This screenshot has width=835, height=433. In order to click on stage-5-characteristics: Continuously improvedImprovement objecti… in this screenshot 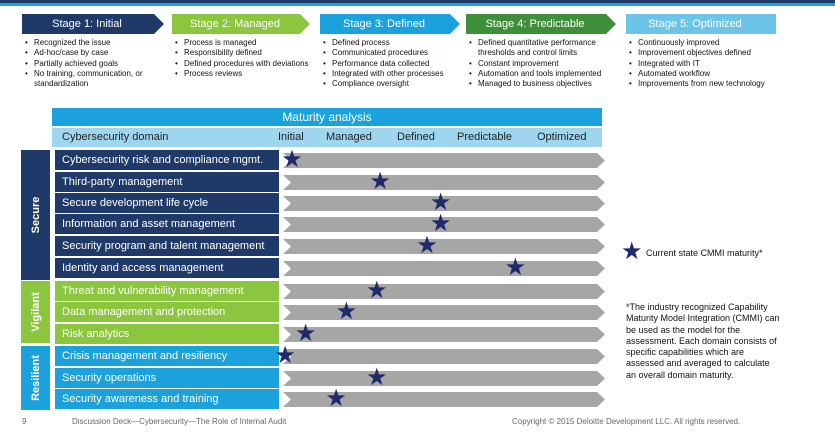, I will do `click(703, 64)`.